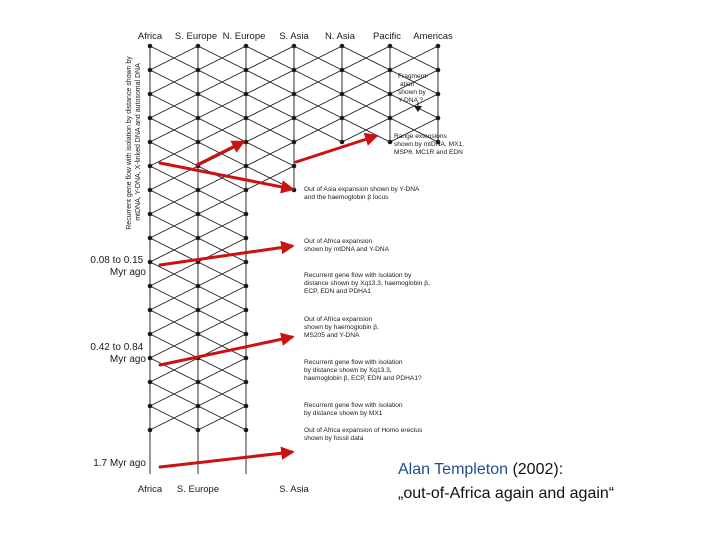 The image size is (720, 540). What do you see at coordinates (116, 347) in the screenshot?
I see `time-label-line: 0.42 to 0.84` at bounding box center [116, 347].